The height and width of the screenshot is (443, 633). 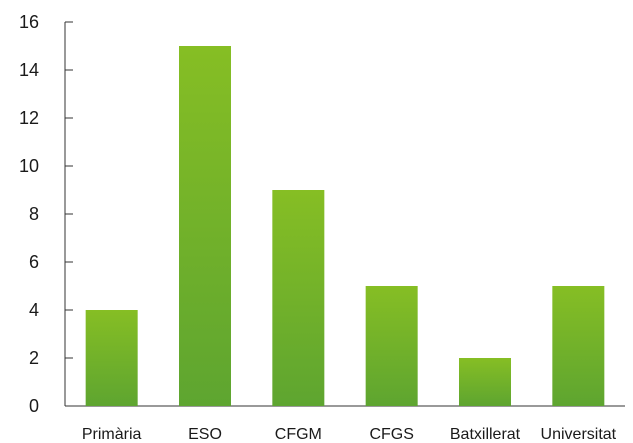 What do you see at coordinates (34, 406) in the screenshot?
I see `y-tick-label: 0` at bounding box center [34, 406].